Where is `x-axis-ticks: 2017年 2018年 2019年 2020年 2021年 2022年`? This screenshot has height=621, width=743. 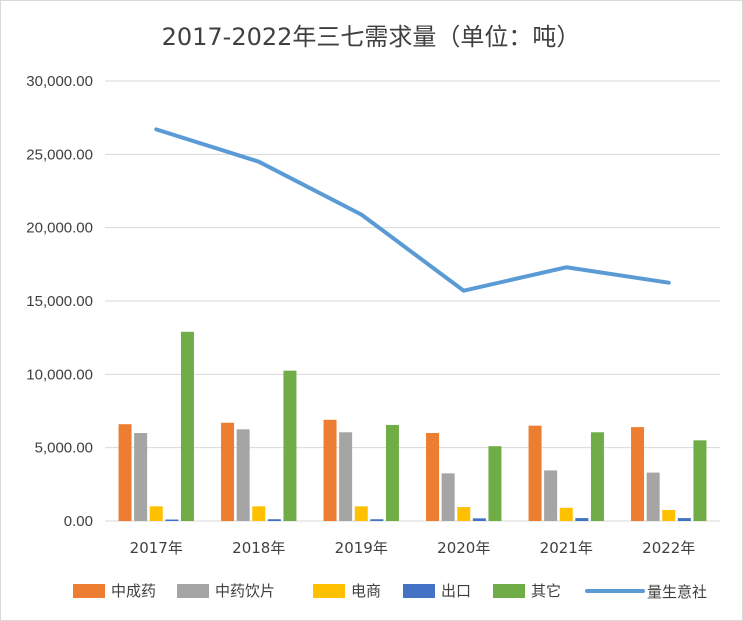 x-axis-ticks: 2017年 2018年 2019年 2020年 2021年 2022年 is located at coordinates (413, 548).